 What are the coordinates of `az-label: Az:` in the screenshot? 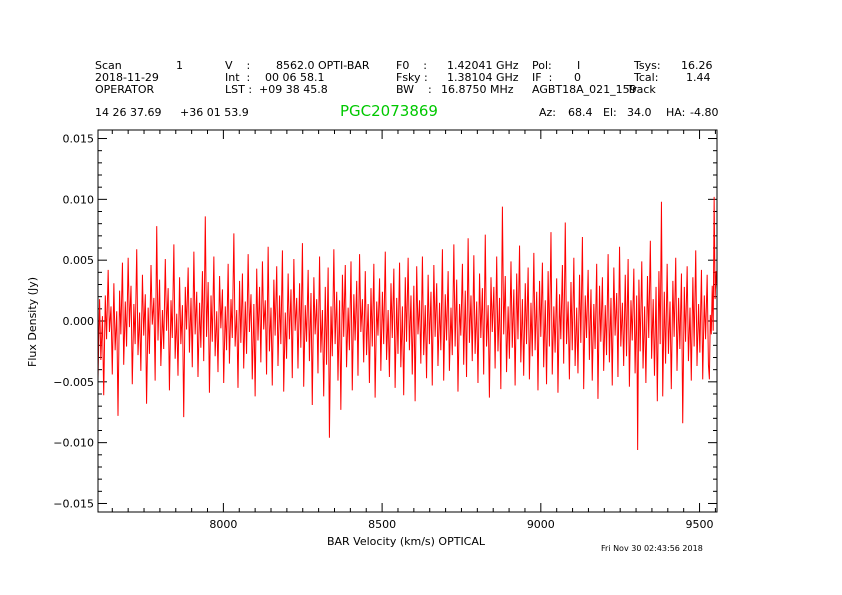 It's located at (548, 112).